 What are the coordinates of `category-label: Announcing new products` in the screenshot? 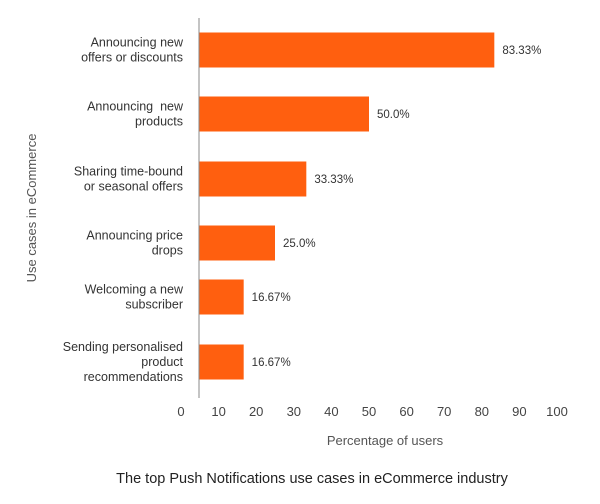 It's located at (135, 114).